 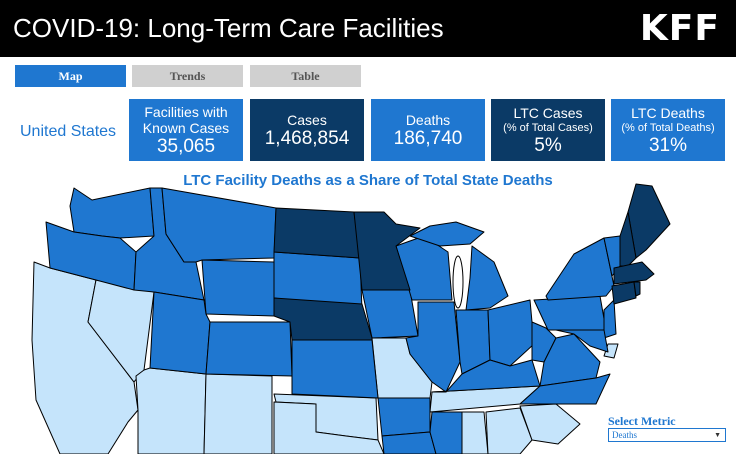 I want to click on state-north-carolina, so click(x=565, y=389).